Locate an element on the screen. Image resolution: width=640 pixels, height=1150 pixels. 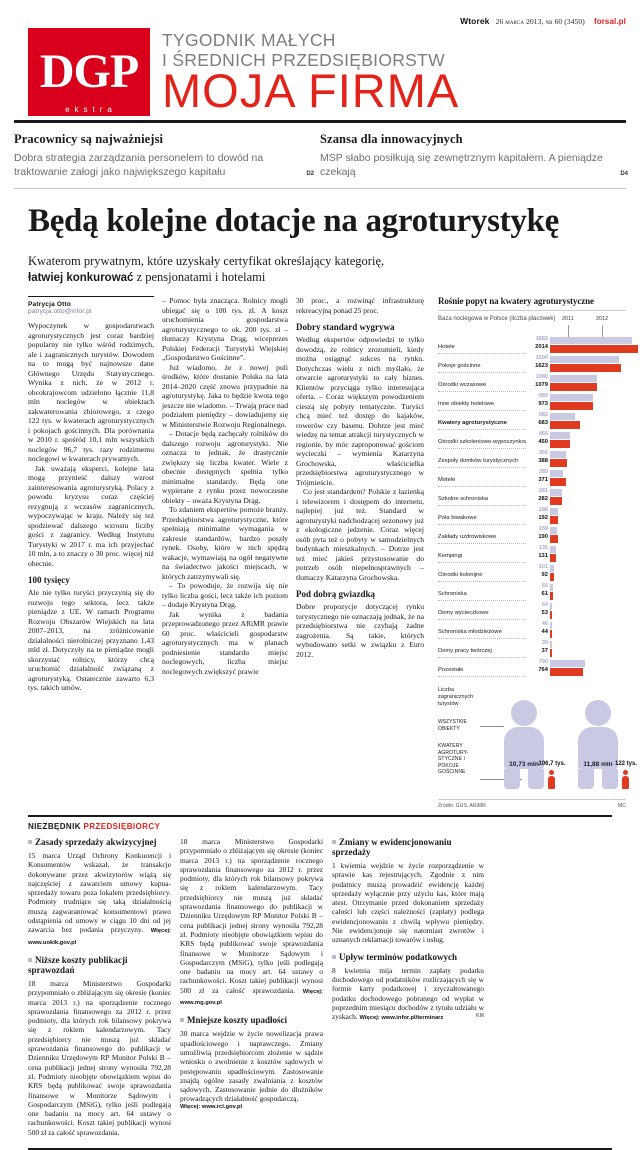
chart-value-2011: 289 is located at coordinates (543, 472).